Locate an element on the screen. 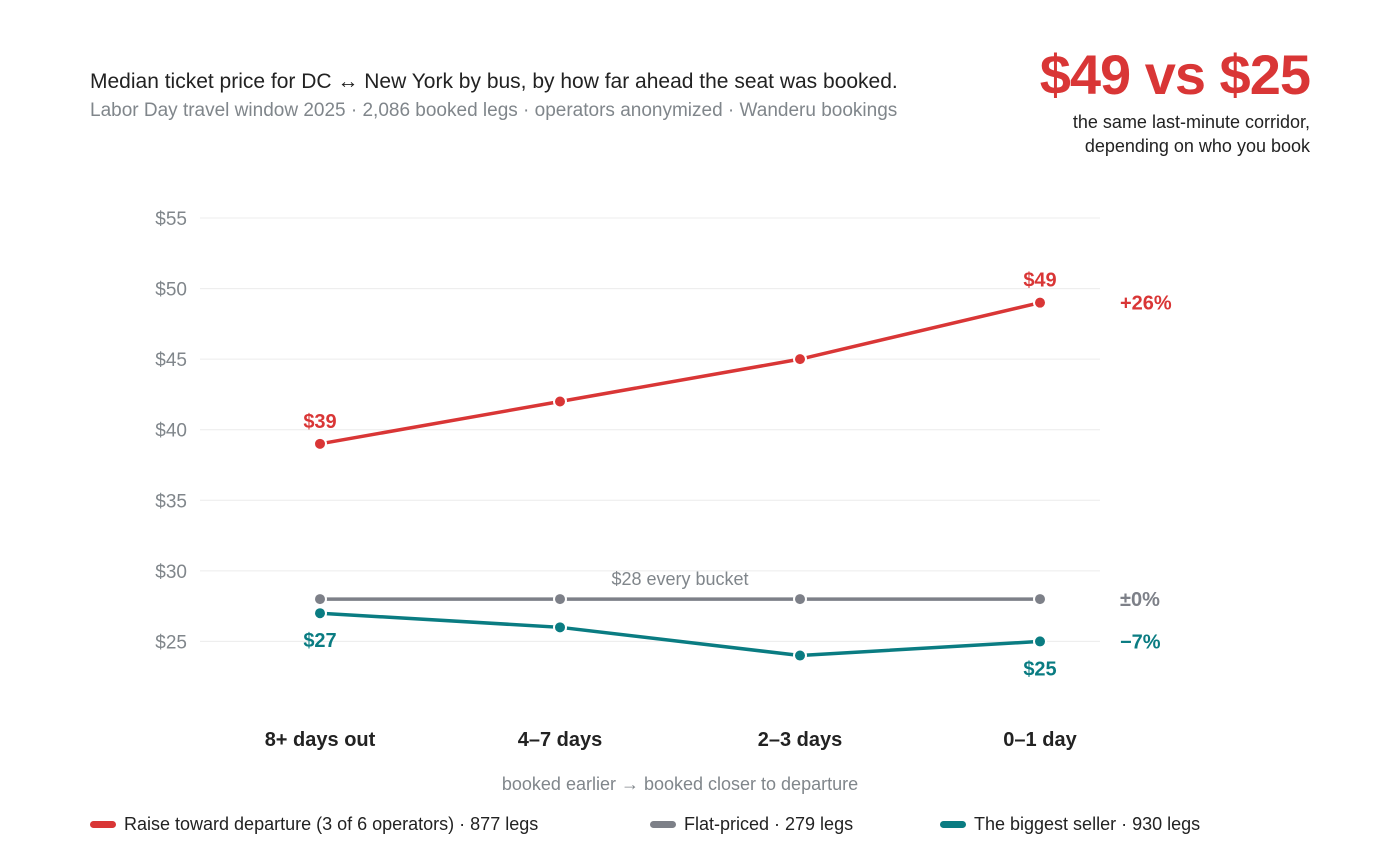  callout-line-1: the same last-minute corridor, is located at coordinates (1191, 122).